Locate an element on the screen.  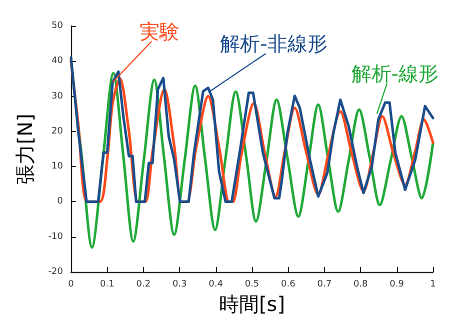
y-tick-label: 30 is located at coordinates (58, 96).